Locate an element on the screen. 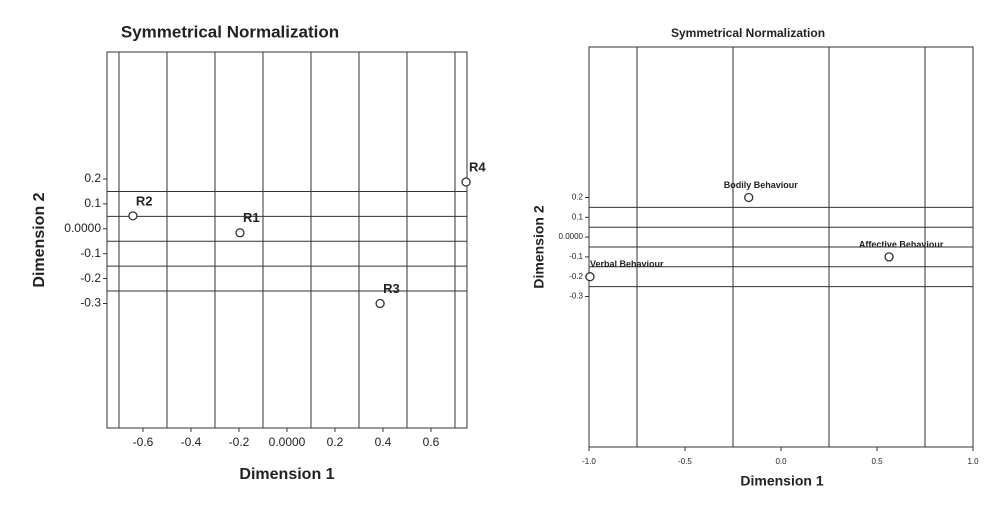  x-tick-label: -0.2 is located at coordinates (239, 442).